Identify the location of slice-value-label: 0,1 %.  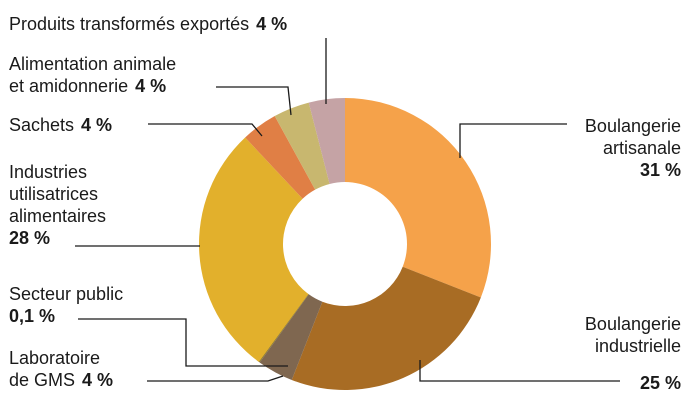
(32, 316).